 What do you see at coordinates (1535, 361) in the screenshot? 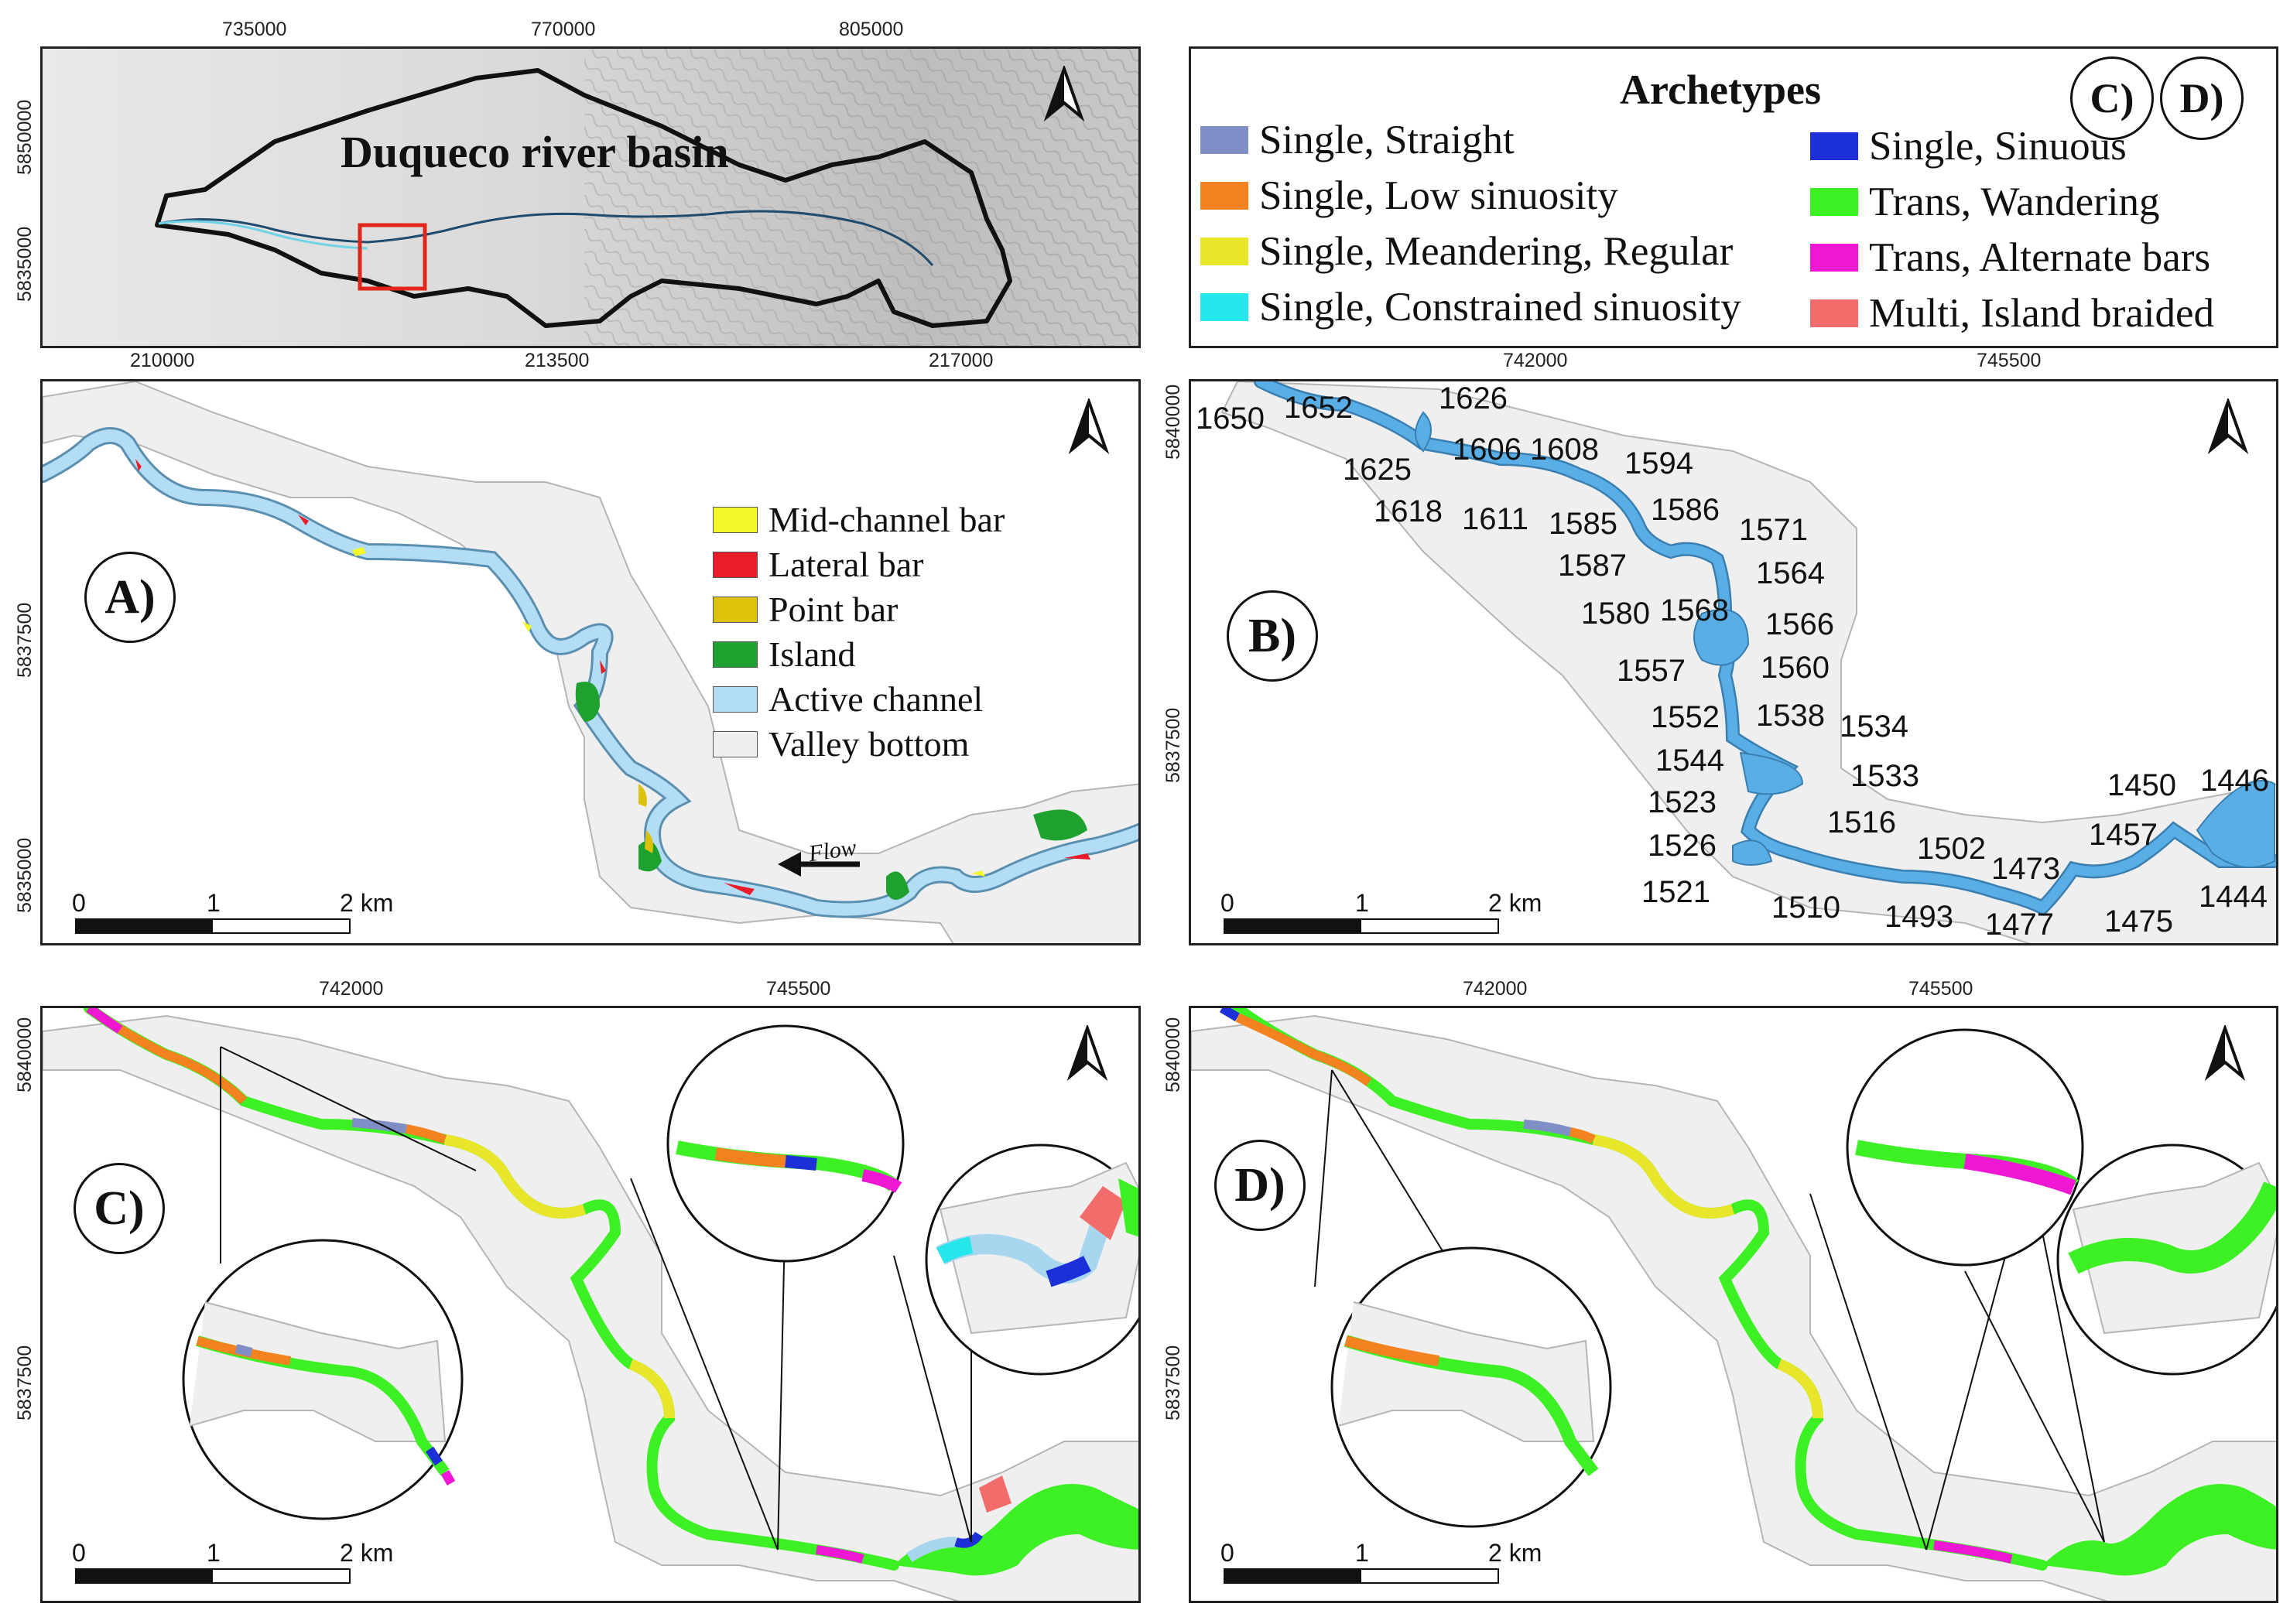
I see `panel-b-x-tick: 742000` at bounding box center [1535, 361].